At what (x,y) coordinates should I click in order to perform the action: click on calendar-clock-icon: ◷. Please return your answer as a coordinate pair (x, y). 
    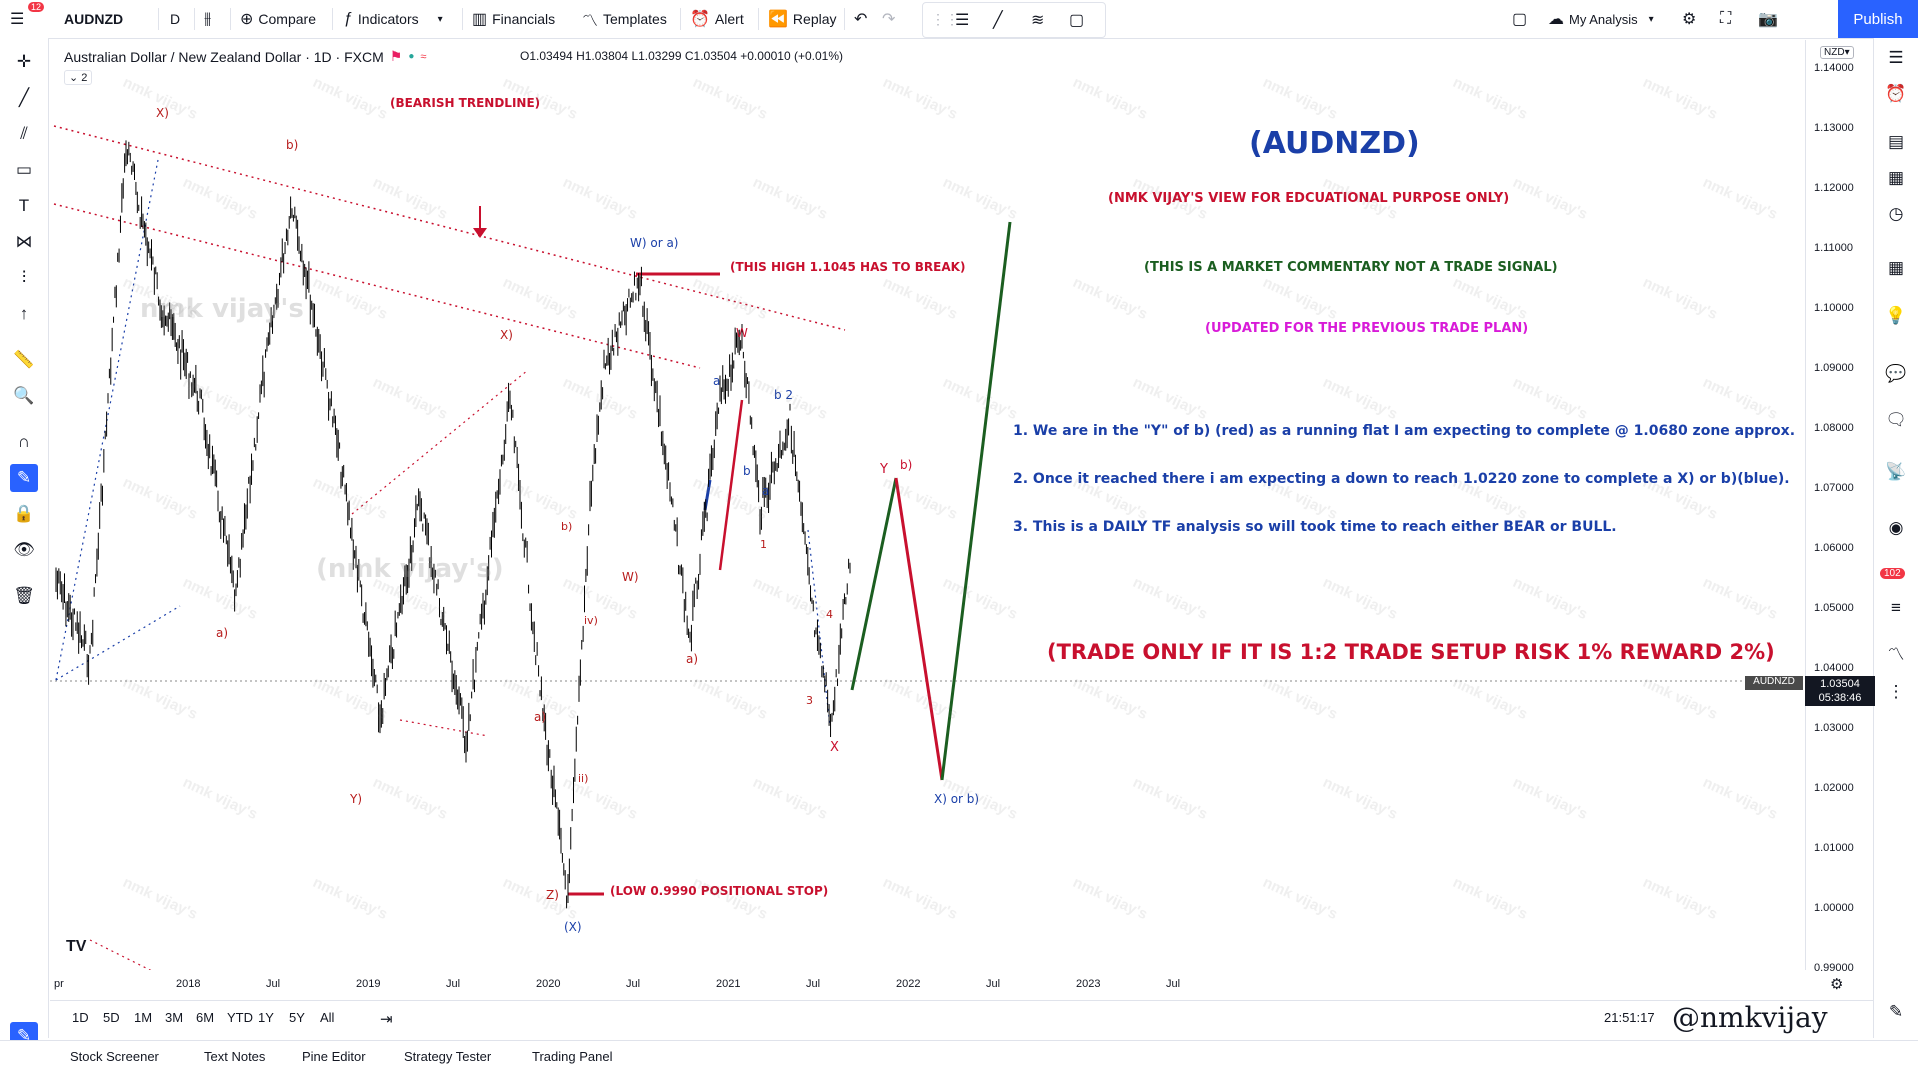
    Looking at the image, I should click on (1896, 213).